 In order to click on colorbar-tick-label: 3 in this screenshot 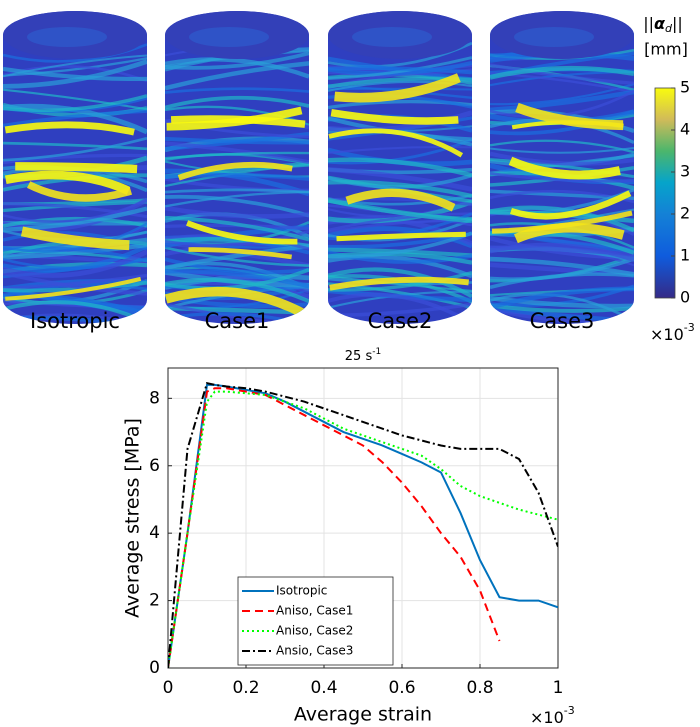, I will do `click(685, 171)`.